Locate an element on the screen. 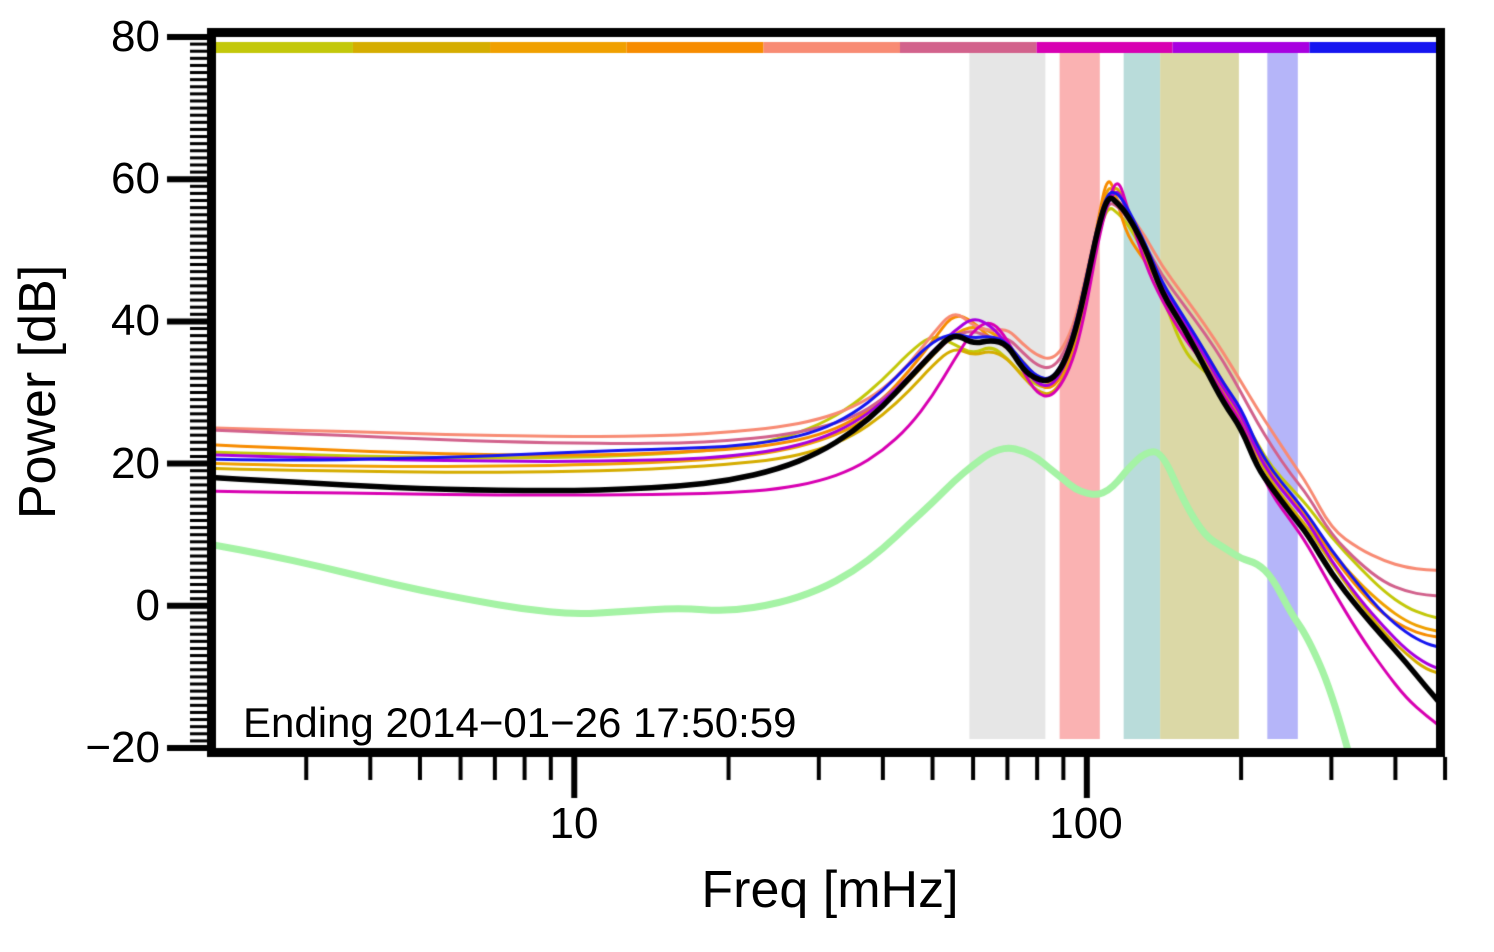 Image resolution: width=1494 pixels, height=952 pixels. x-axis-title: Freq [mHz] is located at coordinates (830, 890).